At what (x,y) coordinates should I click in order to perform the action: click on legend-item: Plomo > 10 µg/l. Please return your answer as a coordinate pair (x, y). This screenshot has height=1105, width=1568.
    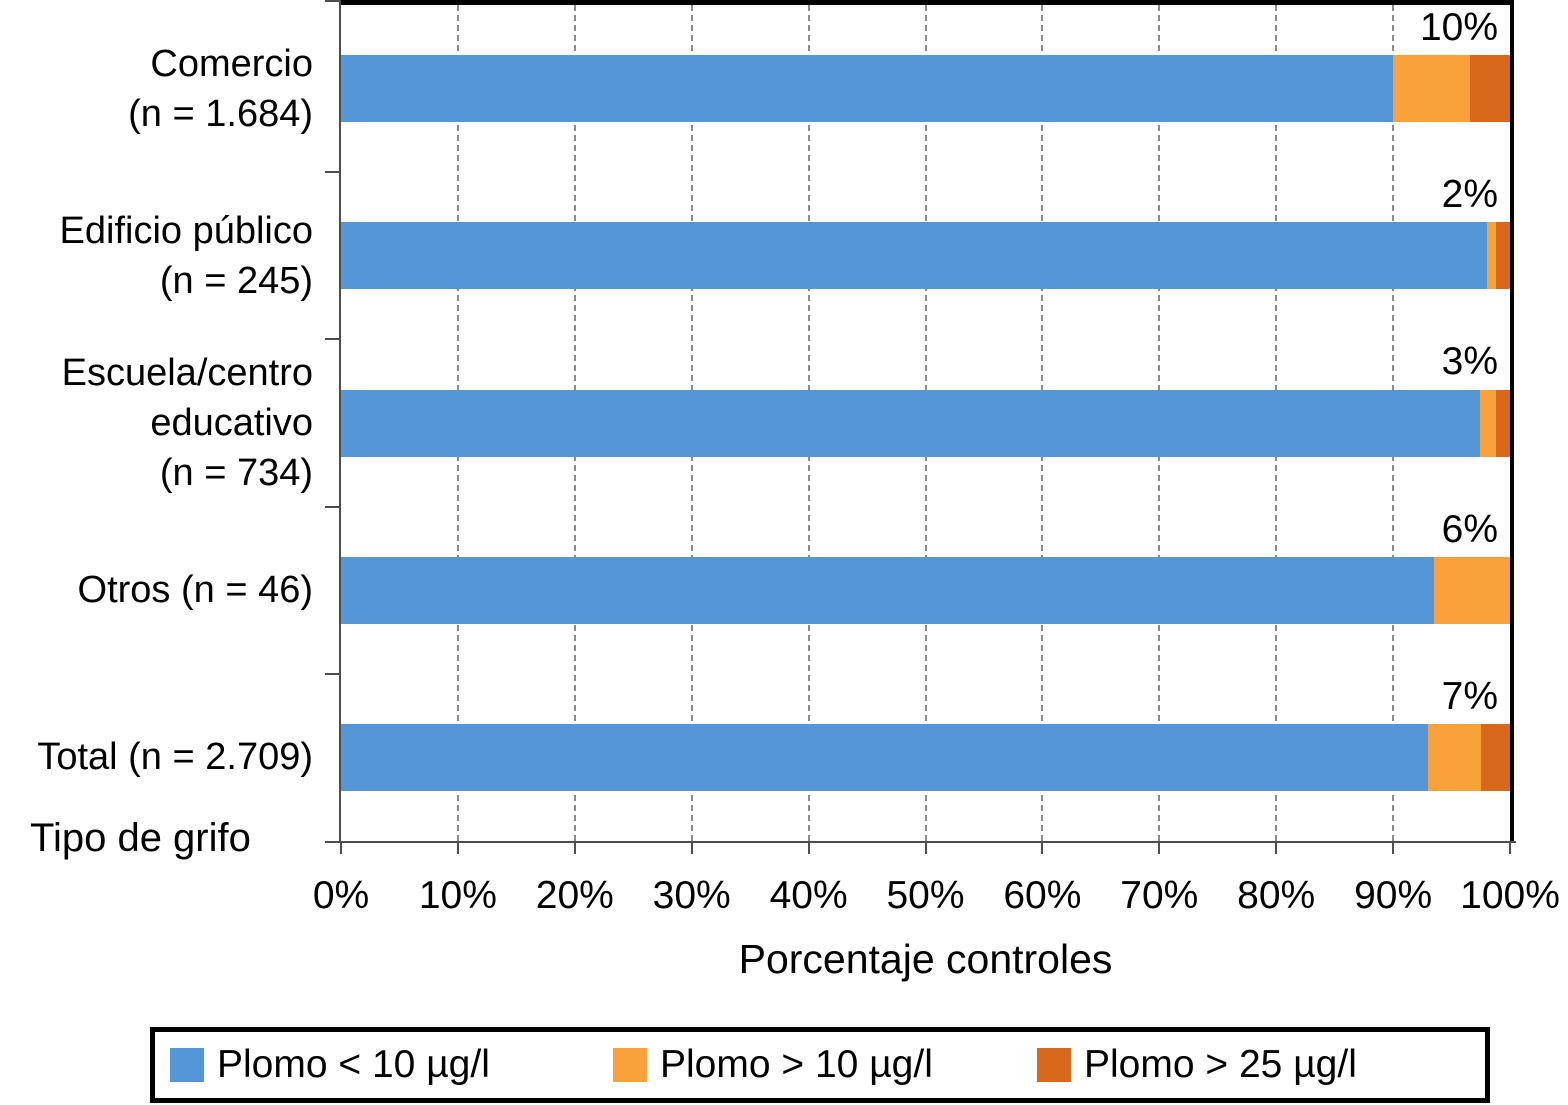
    Looking at the image, I should click on (773, 1065).